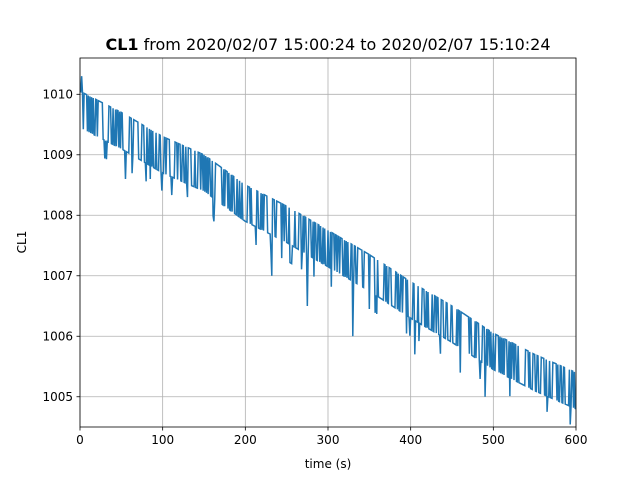 This screenshot has height=480, width=640. I want to click on y-tick-label: 1010, so click(57, 94).